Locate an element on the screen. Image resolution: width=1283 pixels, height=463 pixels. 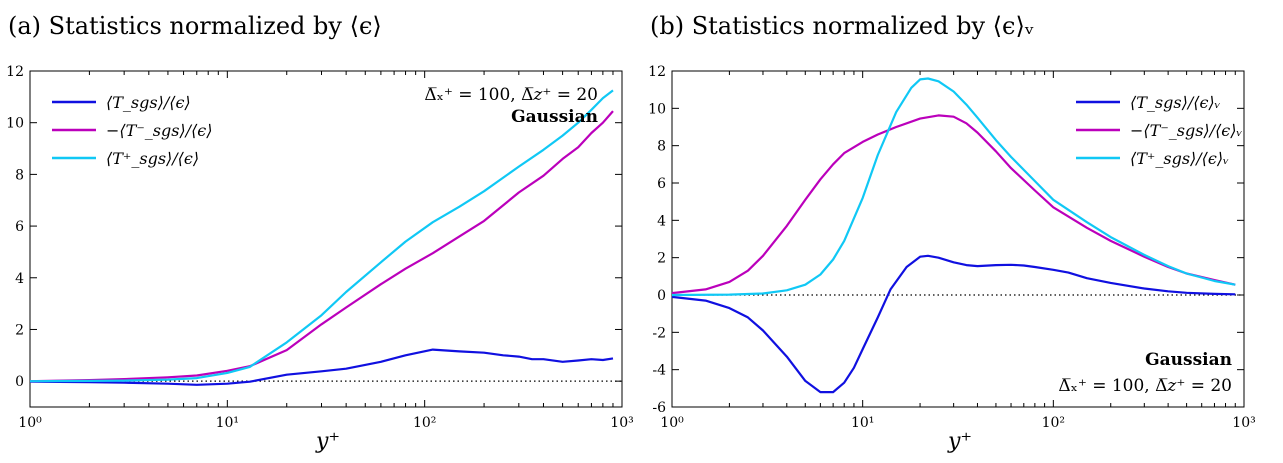
panel-b-legend-label-3: ⟨T⁺_sgs⟩/⟨ϵ⟩ᵥ is located at coordinates (1179, 158).